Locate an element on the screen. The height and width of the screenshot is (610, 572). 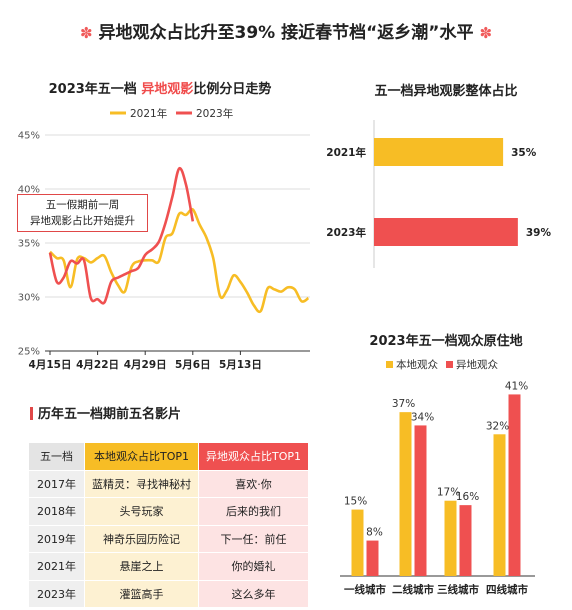
vbar-value-label: 37% is located at coordinates (403, 404).